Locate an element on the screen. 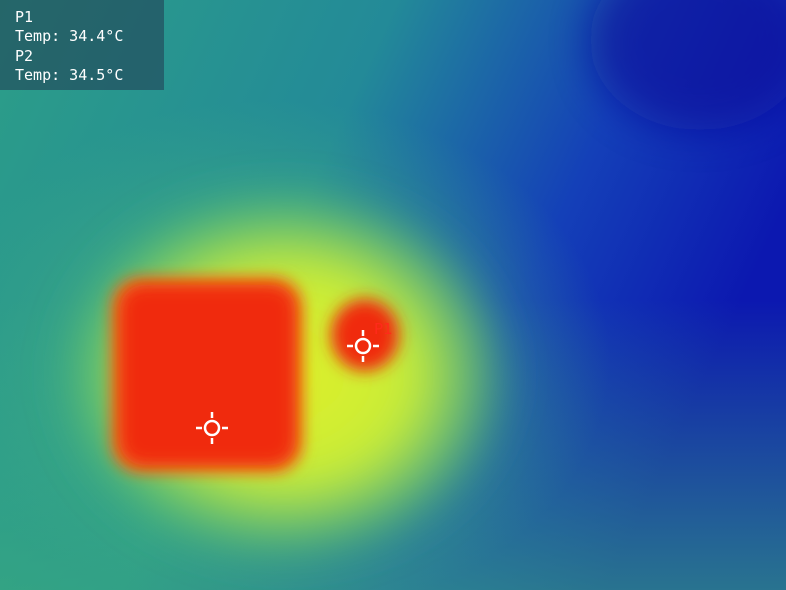  hot-area is located at coordinates (207, 375).